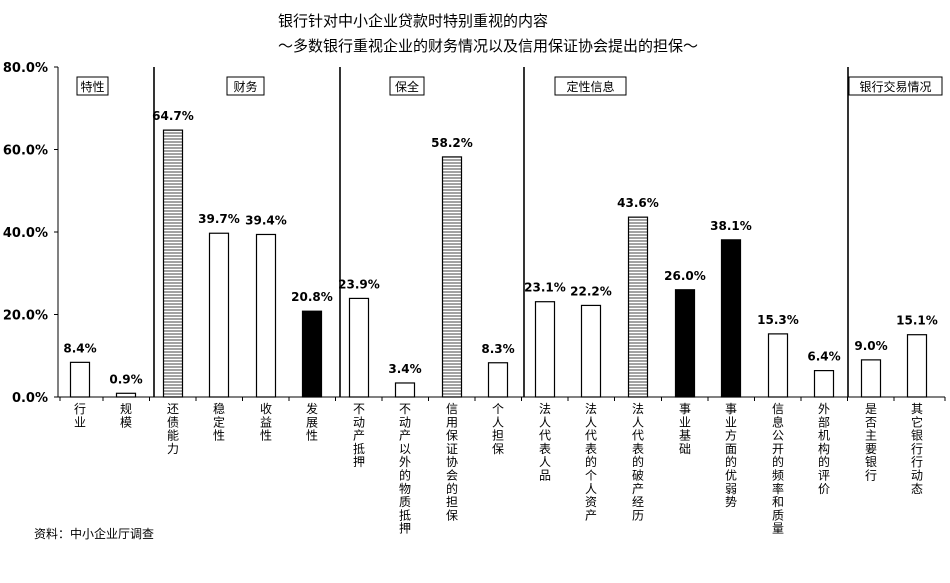 This screenshot has height=583, width=950. What do you see at coordinates (545, 442) in the screenshot?
I see `category-label: 法人代表人品` at bounding box center [545, 442].